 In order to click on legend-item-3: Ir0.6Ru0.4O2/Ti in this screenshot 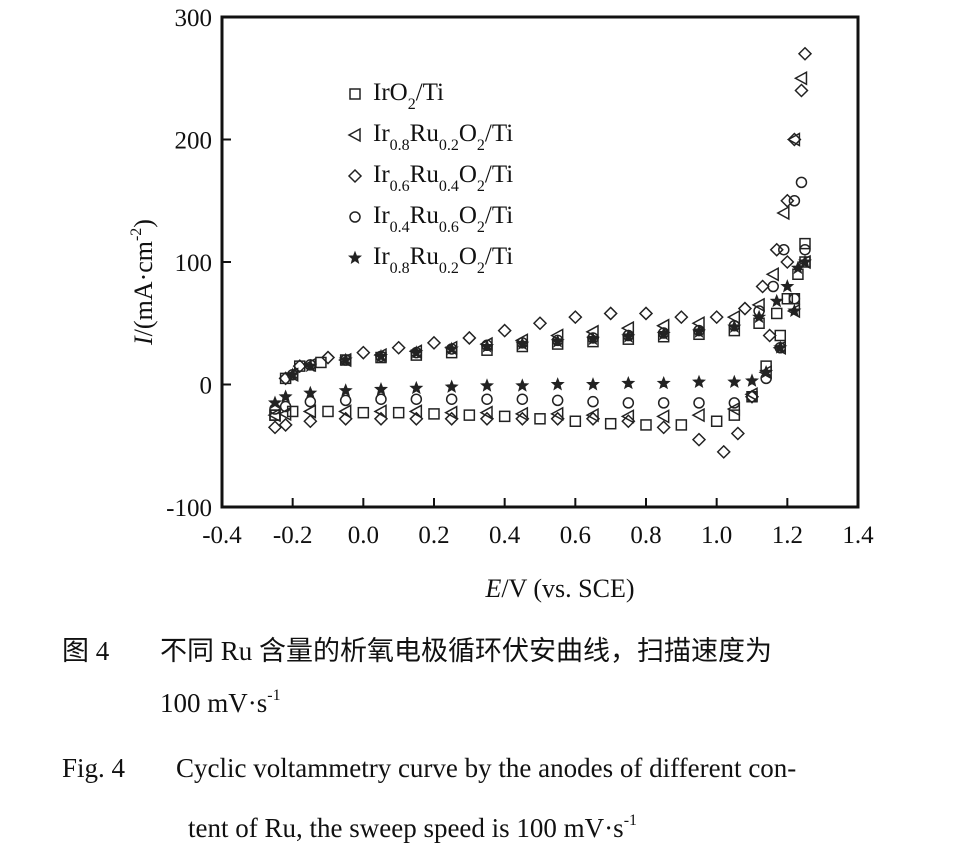, I will do `click(430, 178)`.